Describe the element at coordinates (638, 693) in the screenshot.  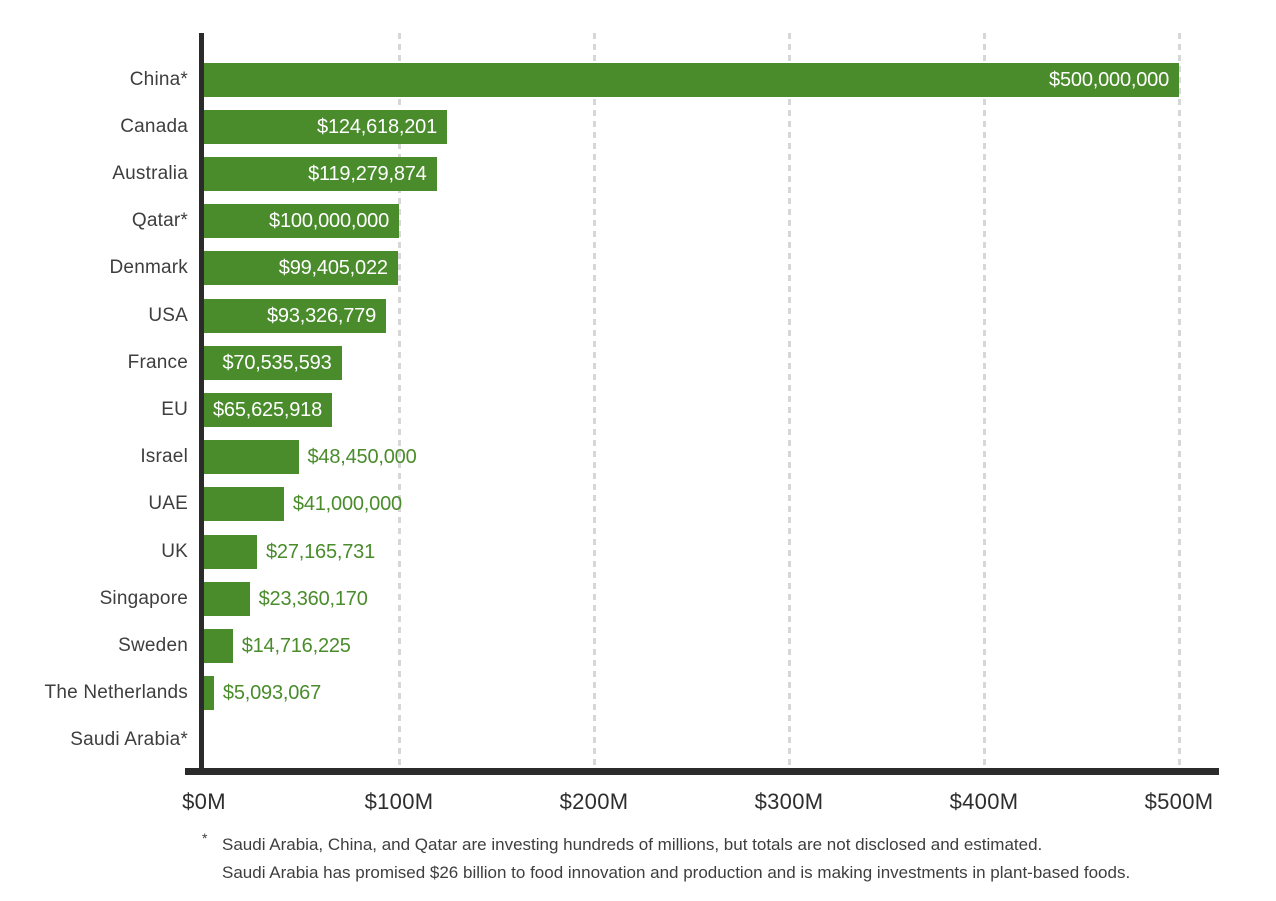
I see `bar-row: The Netherlands $5,093,067` at that location.